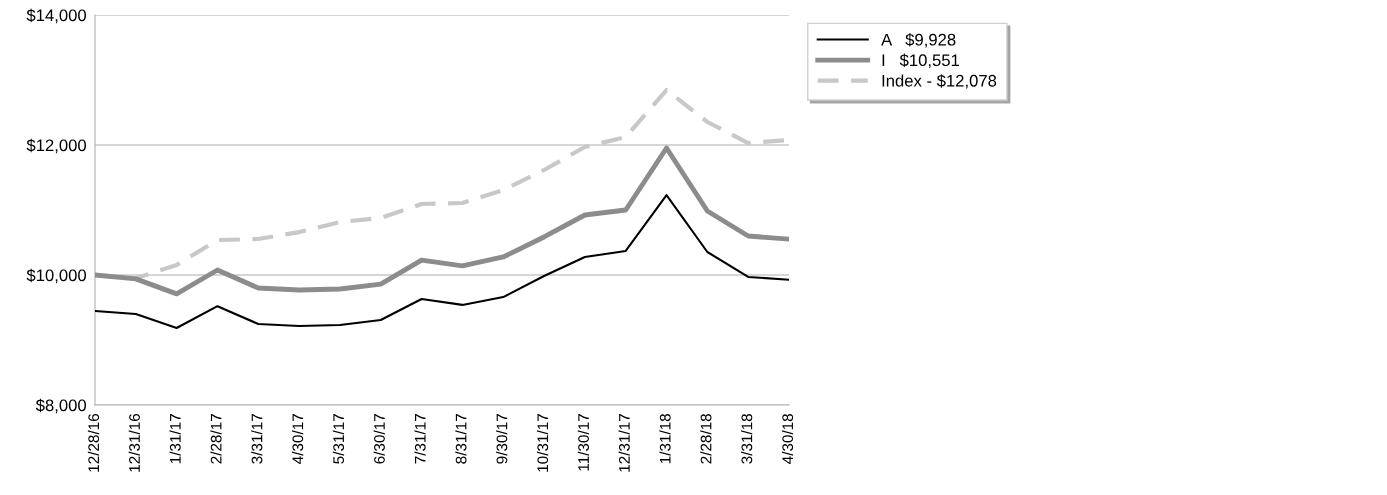 Image resolution: width=1387 pixels, height=495 pixels. Describe the element at coordinates (216, 439) in the screenshot. I see `x-tick-label: 2/28/17` at that location.